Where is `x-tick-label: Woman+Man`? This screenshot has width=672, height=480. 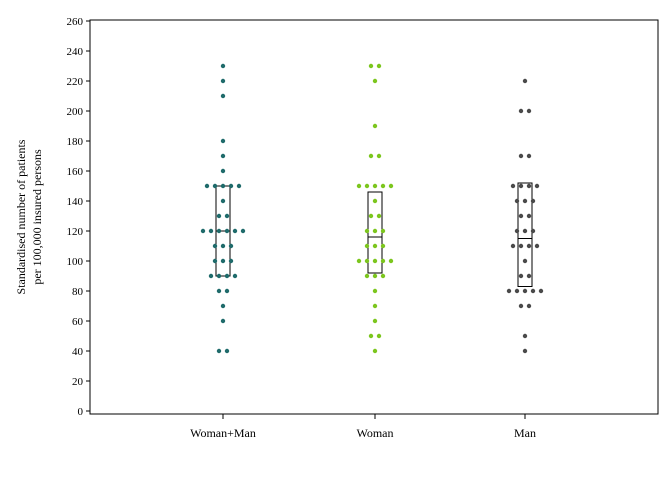 x-tick-label: Woman+Man is located at coordinates (223, 433).